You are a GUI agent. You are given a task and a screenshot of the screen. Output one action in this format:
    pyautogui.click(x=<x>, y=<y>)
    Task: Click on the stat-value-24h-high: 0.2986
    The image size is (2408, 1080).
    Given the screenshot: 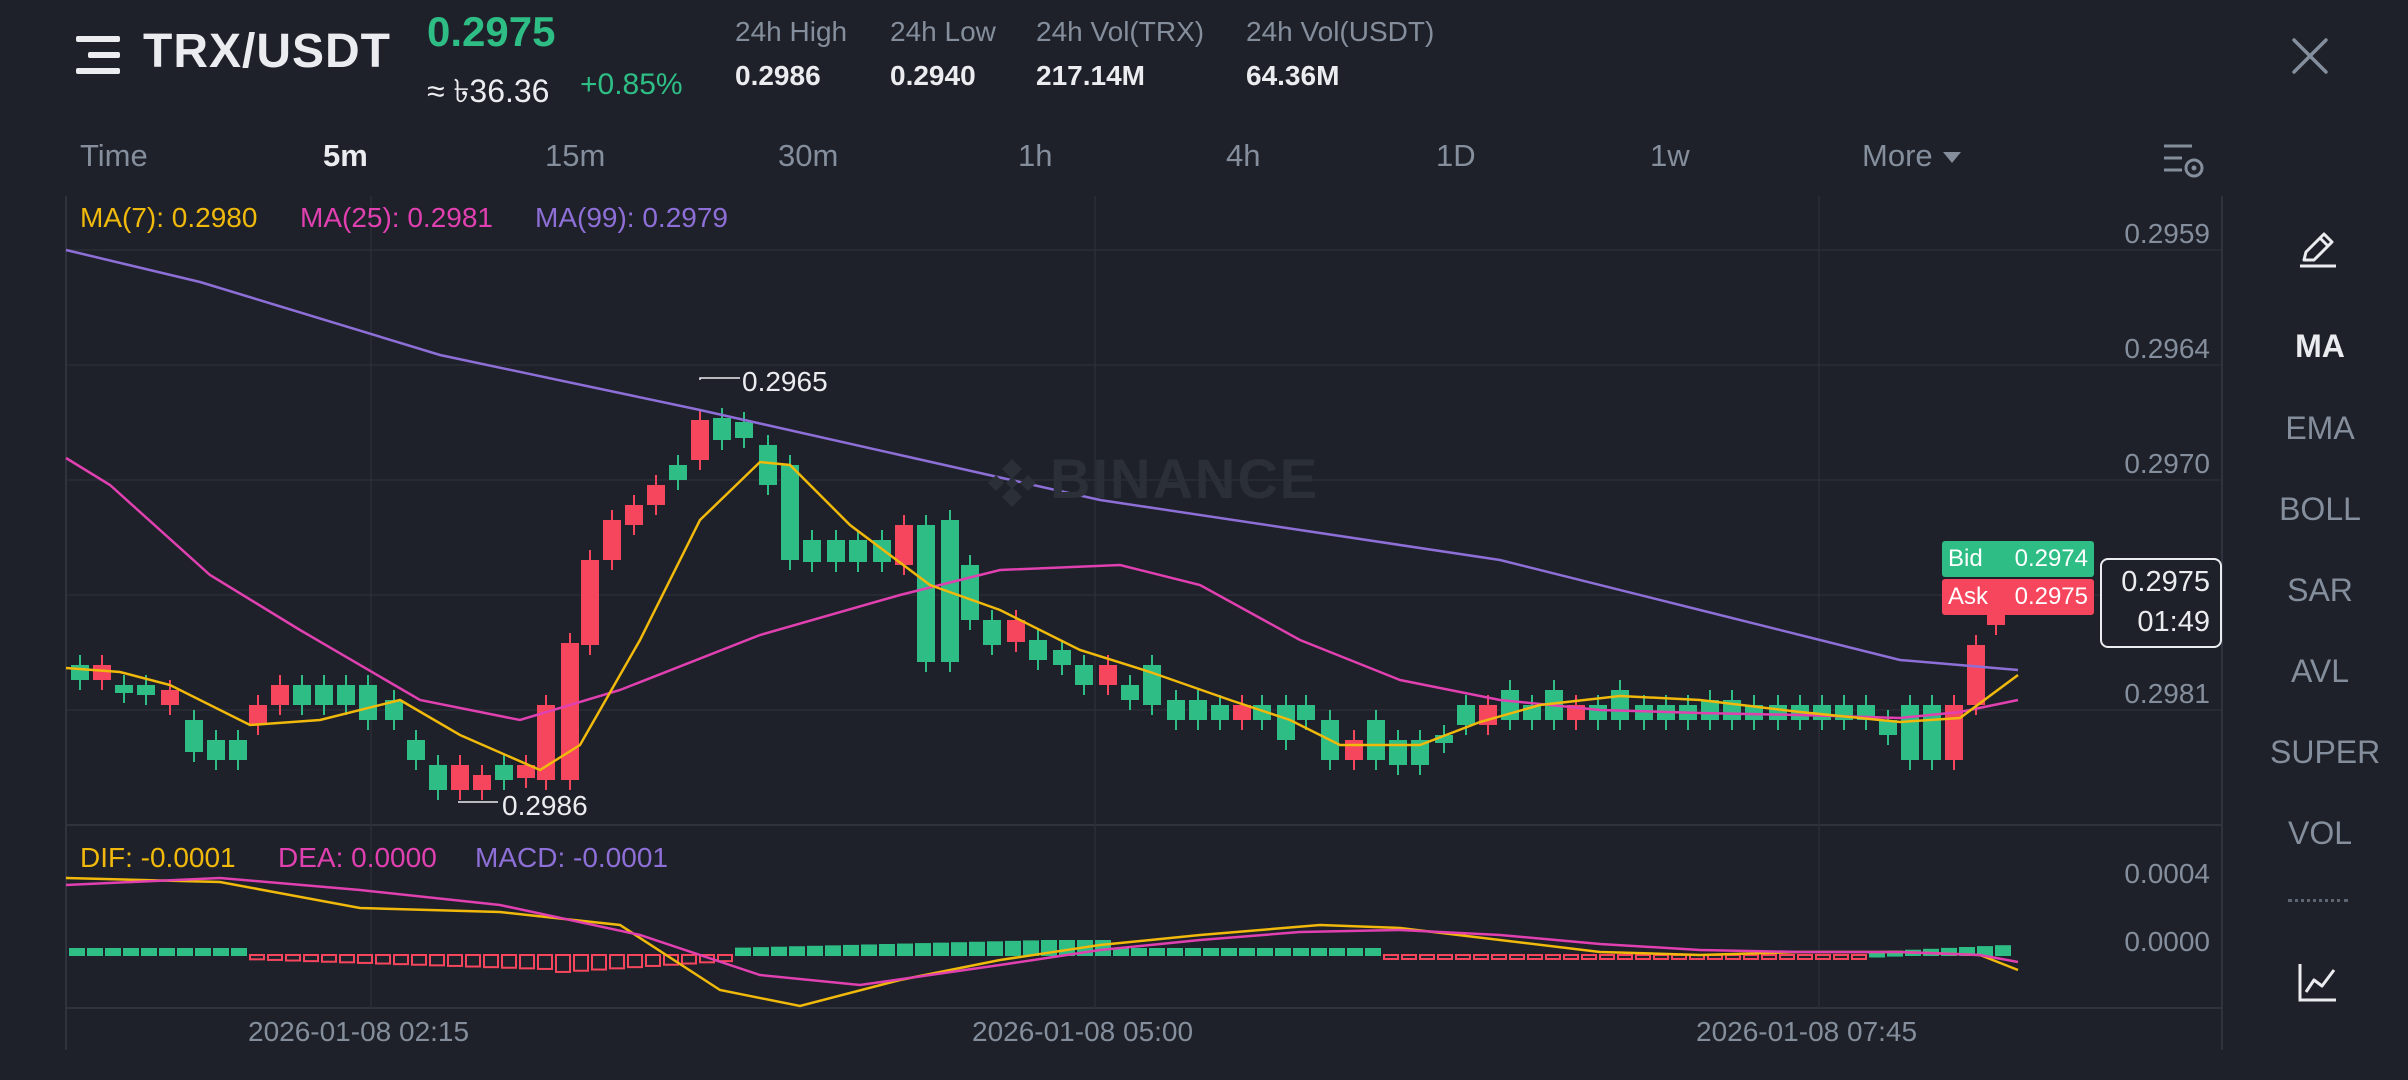 What is the action you would take?
    pyautogui.click(x=778, y=75)
    